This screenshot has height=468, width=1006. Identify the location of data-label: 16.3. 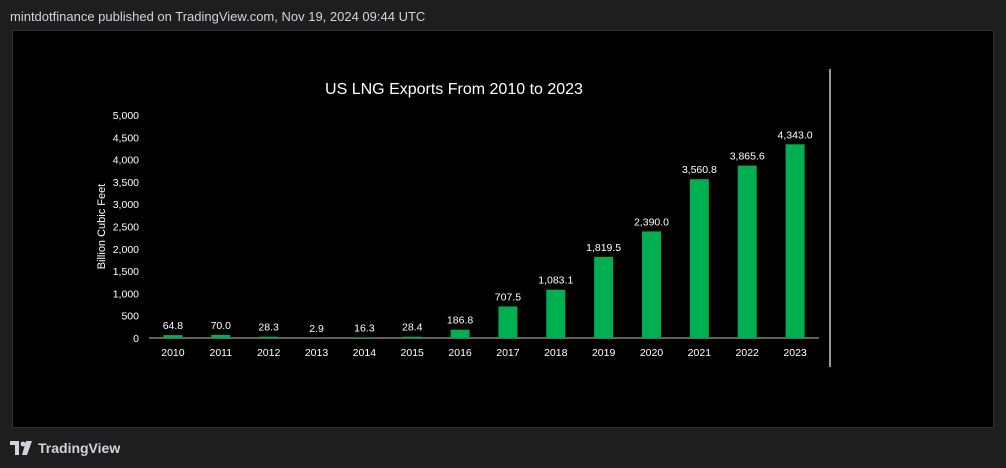
(364, 328).